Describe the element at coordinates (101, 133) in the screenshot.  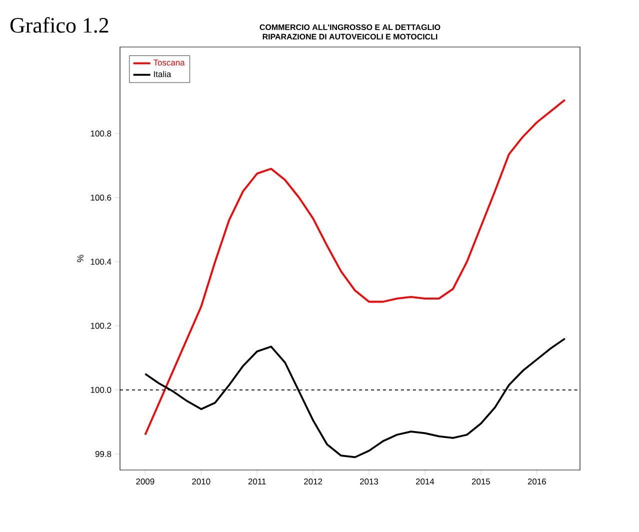
I see `y-tick-label: 100.8` at that location.